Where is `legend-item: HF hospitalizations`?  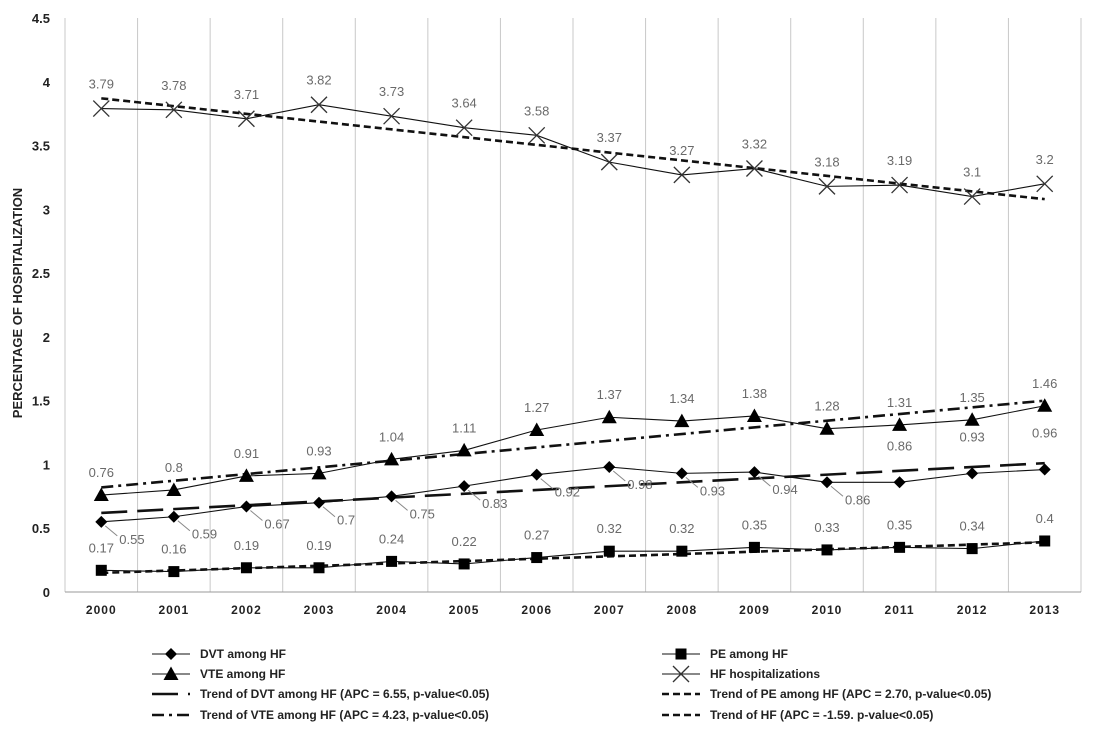
legend-item: HF hospitalizations is located at coordinates (741, 674).